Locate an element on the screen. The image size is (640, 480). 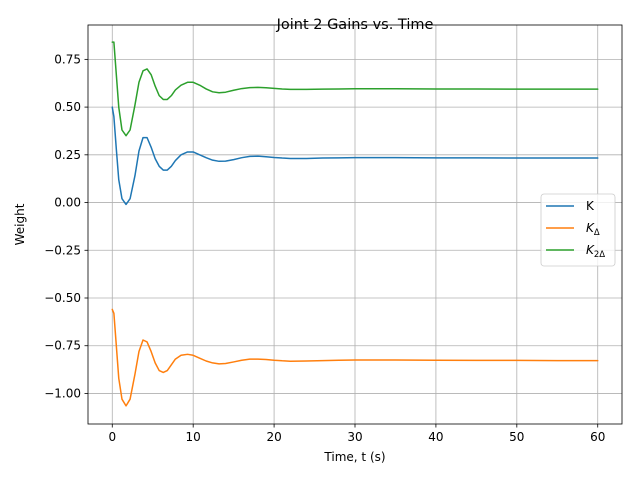
x-tick-label: 30 is located at coordinates (354, 437).